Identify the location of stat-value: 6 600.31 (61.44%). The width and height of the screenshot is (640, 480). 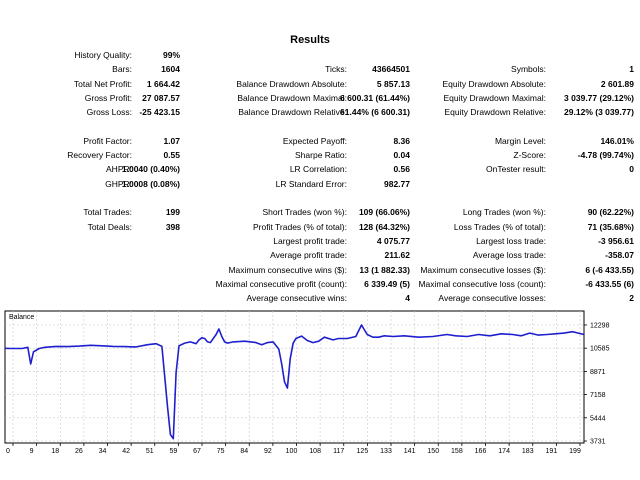
(375, 97).